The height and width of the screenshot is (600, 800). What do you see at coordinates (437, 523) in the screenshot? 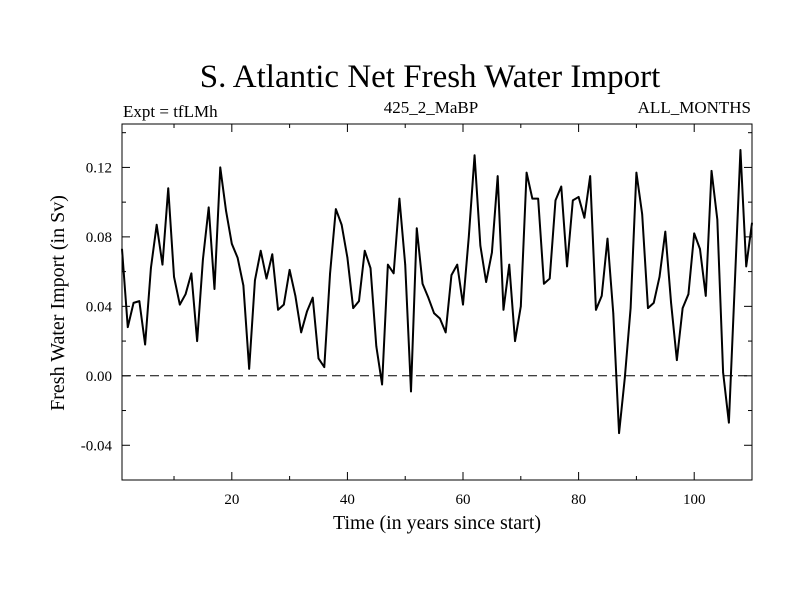
I see `x-axis-label: Time (in years since start)` at bounding box center [437, 523].